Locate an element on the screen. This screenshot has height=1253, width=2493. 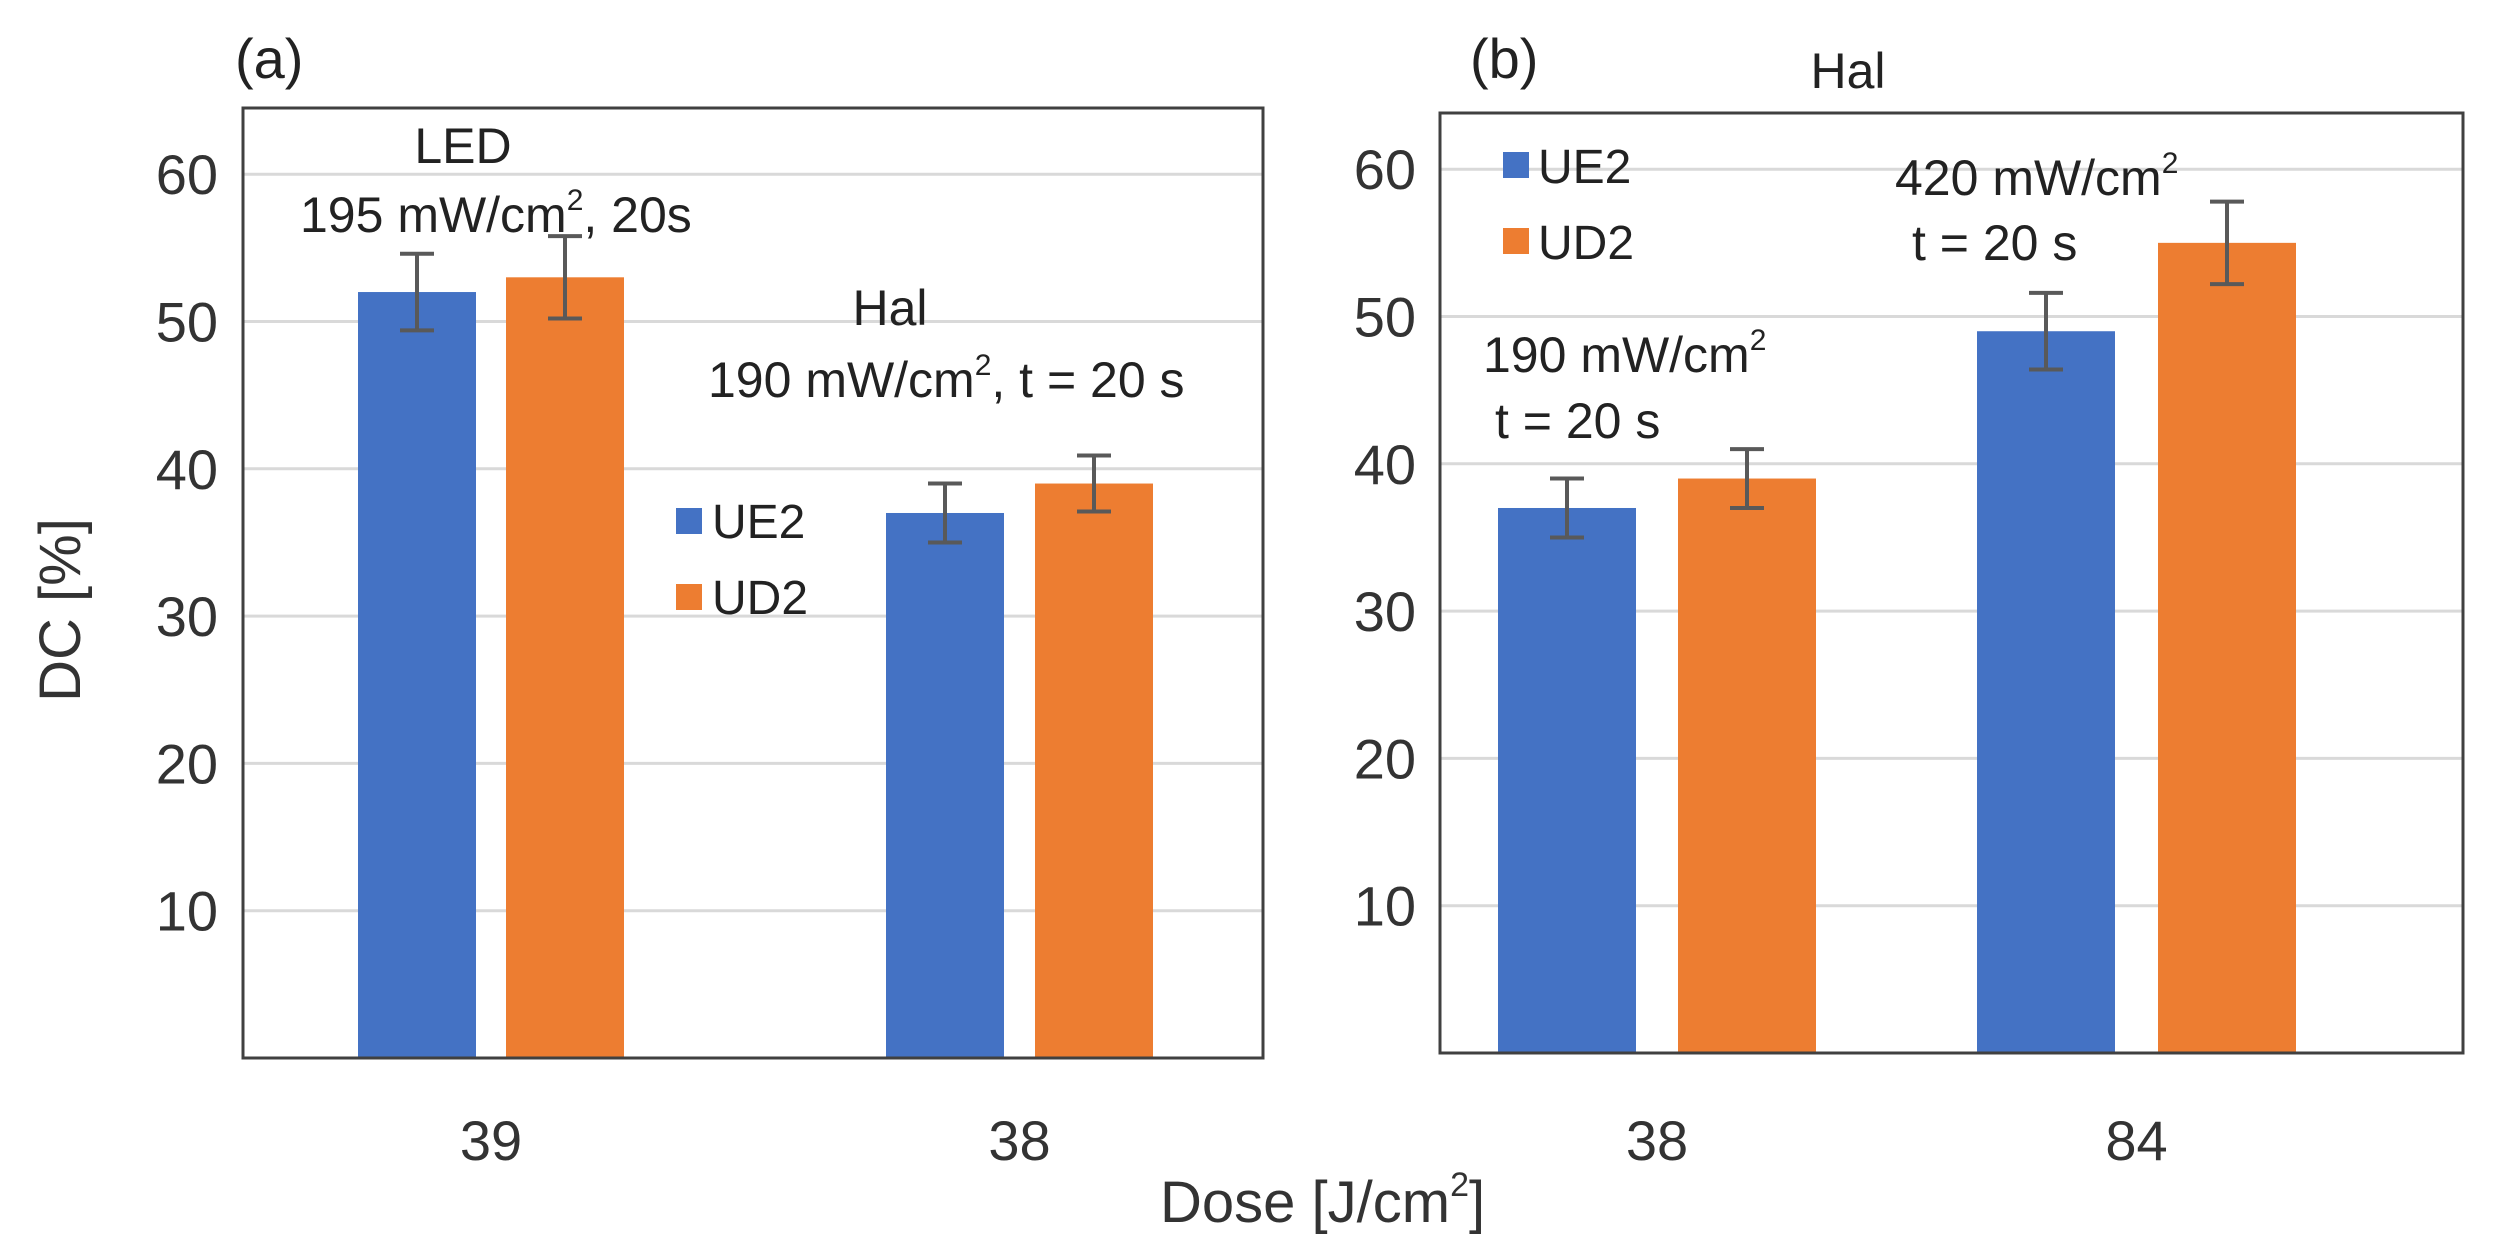
annotation-b-low-power-sup: 2 is located at coordinates (1758, 340).